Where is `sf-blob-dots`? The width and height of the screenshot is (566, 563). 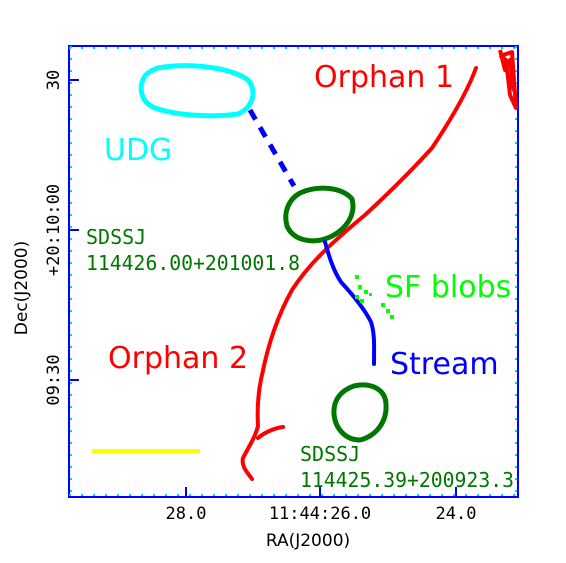
sf-blob-dots is located at coordinates (374, 297).